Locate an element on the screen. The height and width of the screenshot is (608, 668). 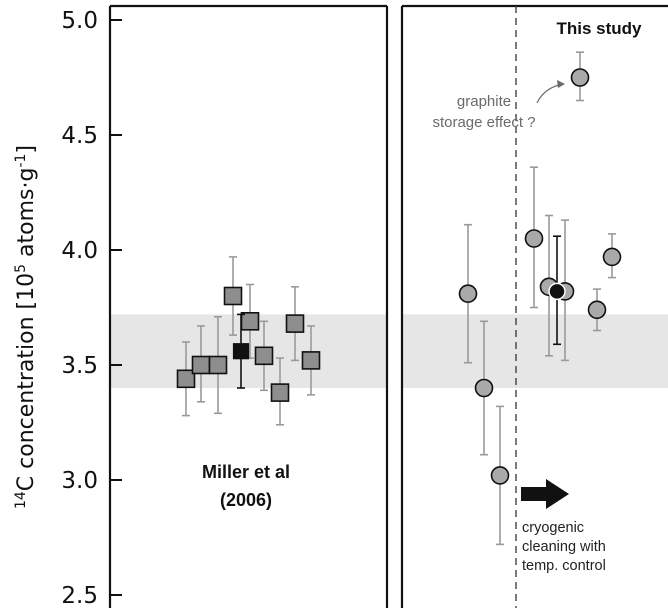
miller-label-line2: (2006) is located at coordinates (246, 500).